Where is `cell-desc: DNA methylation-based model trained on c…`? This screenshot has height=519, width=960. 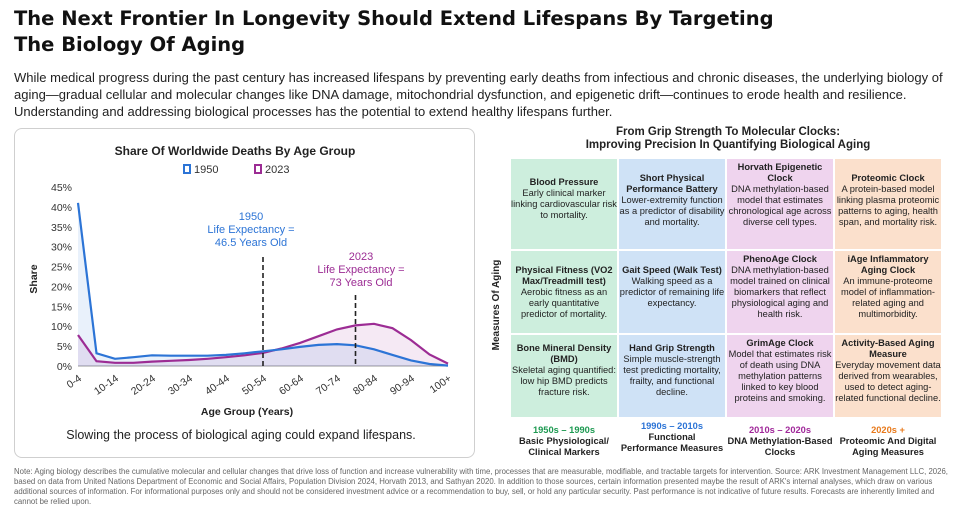
cell-desc: DNA methylation-based model trained on c… is located at coordinates (780, 292).